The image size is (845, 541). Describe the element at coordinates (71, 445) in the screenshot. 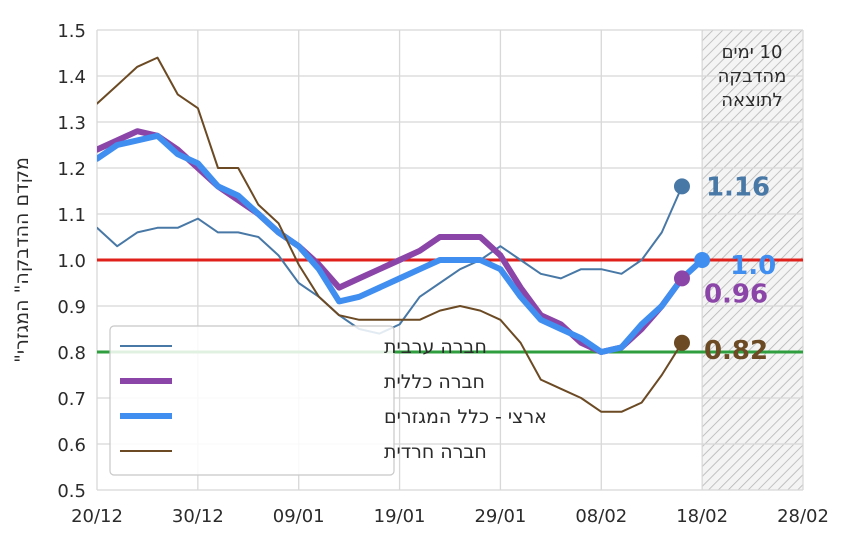

I see `y-tick-label: 0.6` at that location.